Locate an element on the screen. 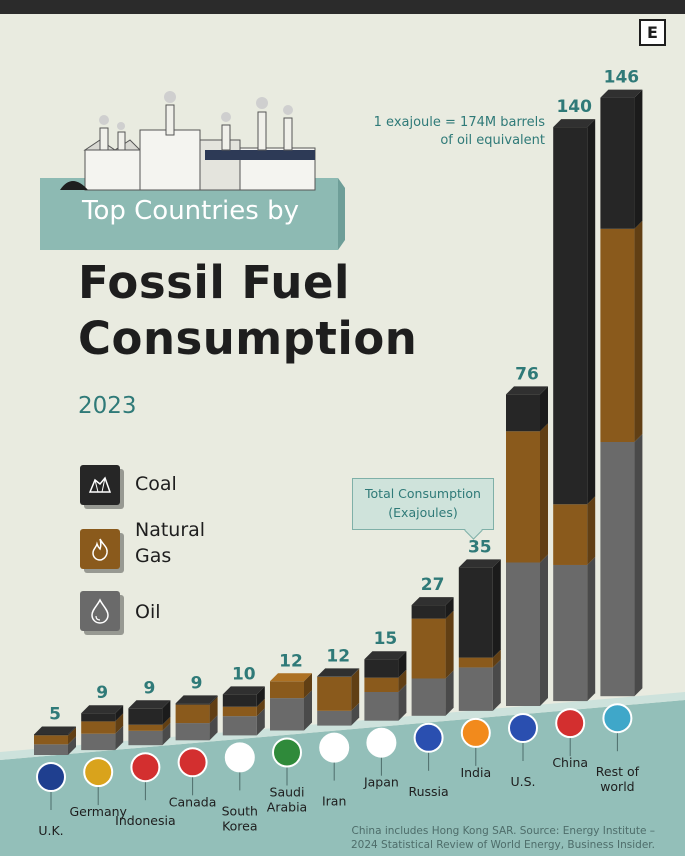 The width and height of the screenshot is (685, 856). bar-side-coal-germany is located at coordinates (119, 713).